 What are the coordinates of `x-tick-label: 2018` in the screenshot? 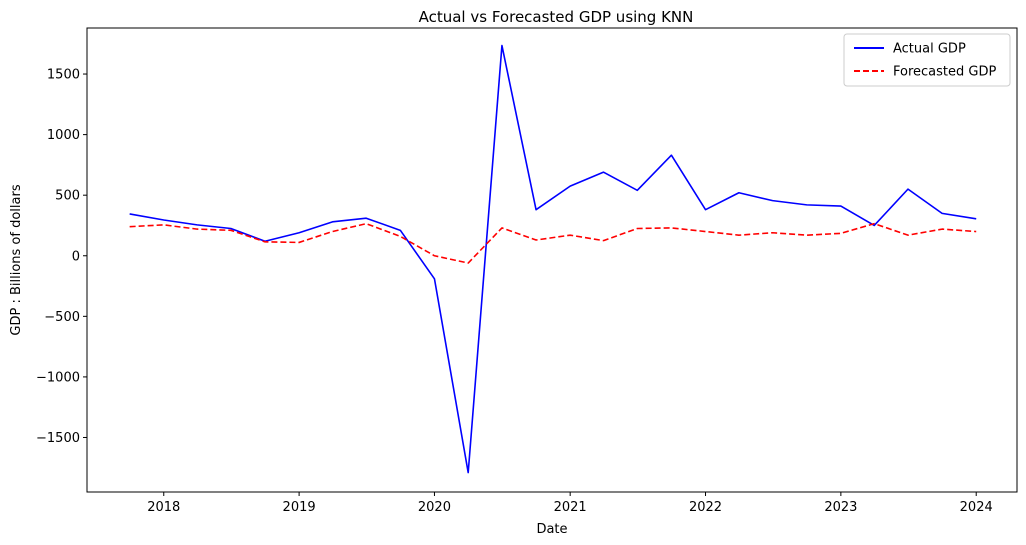 It's located at (163, 507).